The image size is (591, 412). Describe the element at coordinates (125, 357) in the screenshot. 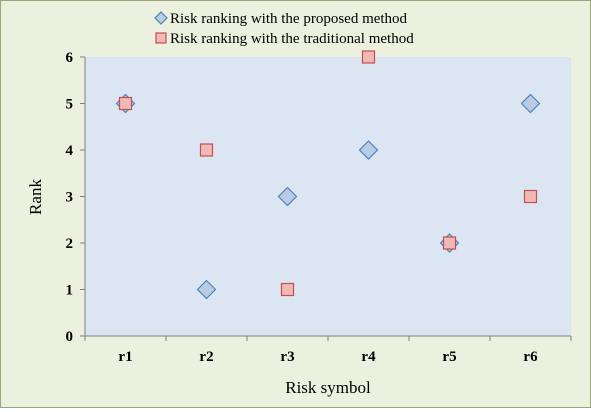

I see `x-tick-label: r1` at that location.